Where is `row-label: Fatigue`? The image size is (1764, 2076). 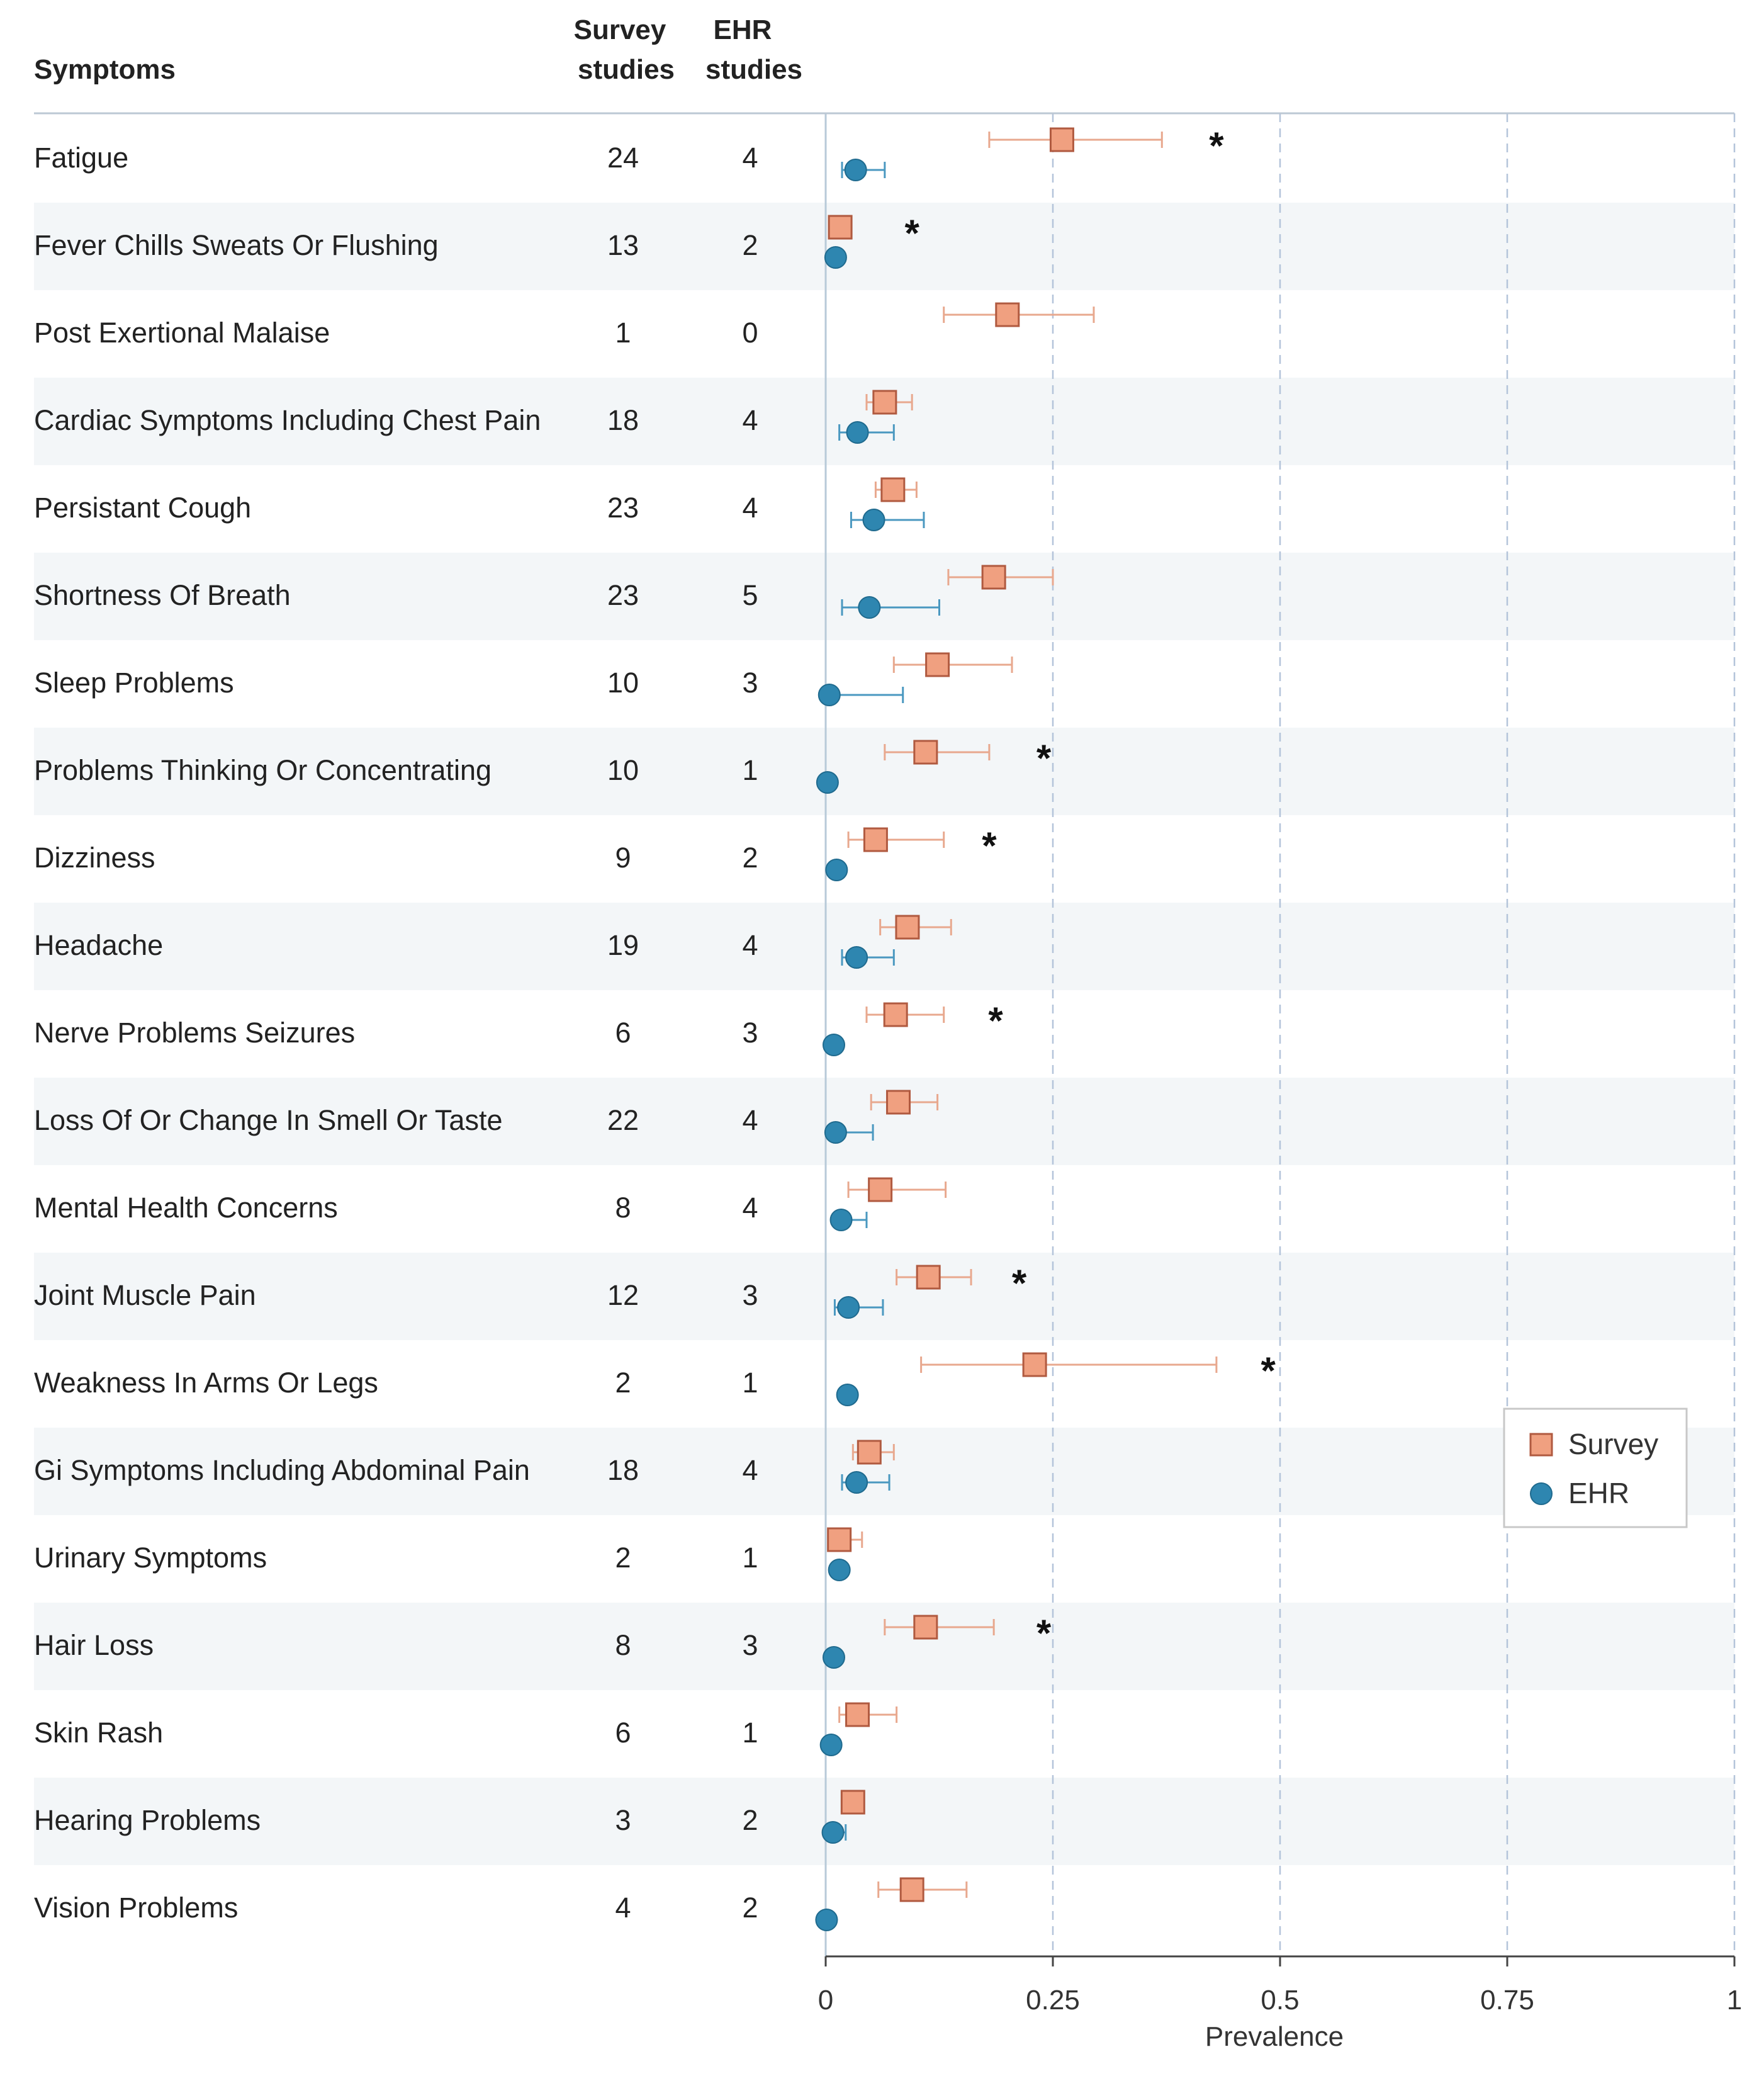 row-label: Fatigue is located at coordinates (81, 158).